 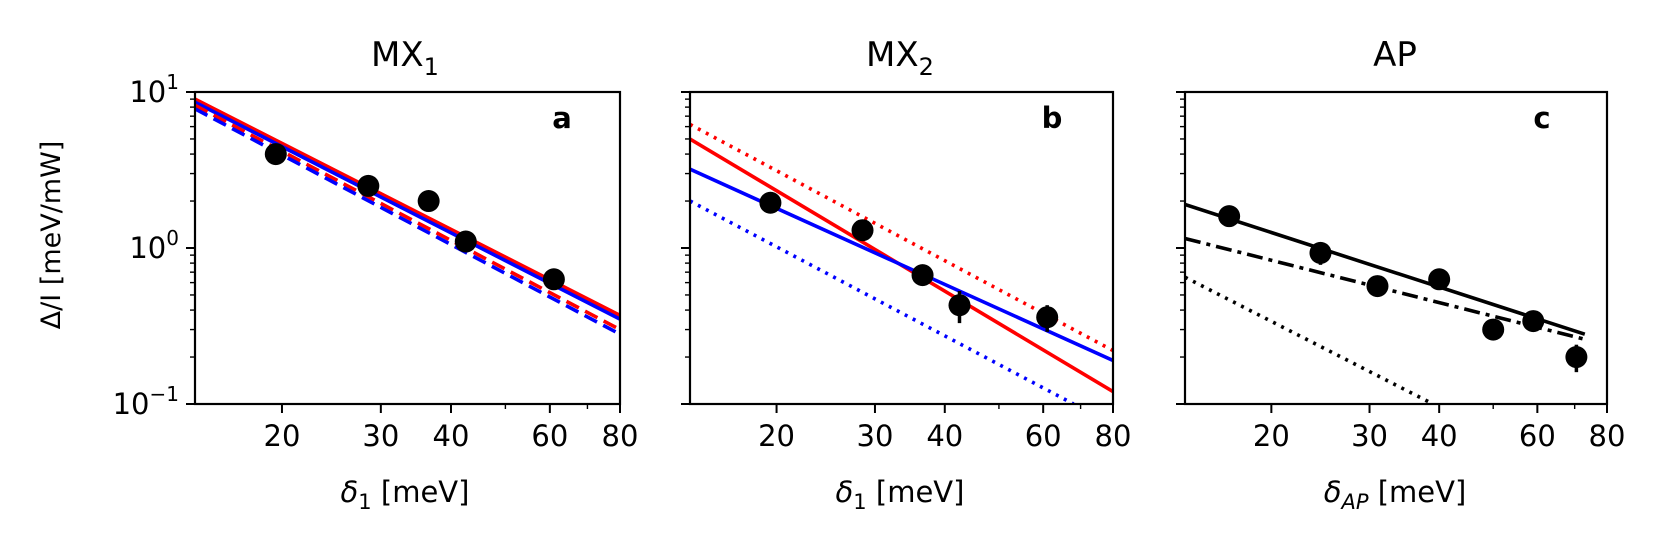 I want to click on panel-c-xtick-label: 30, so click(x=1369, y=436).